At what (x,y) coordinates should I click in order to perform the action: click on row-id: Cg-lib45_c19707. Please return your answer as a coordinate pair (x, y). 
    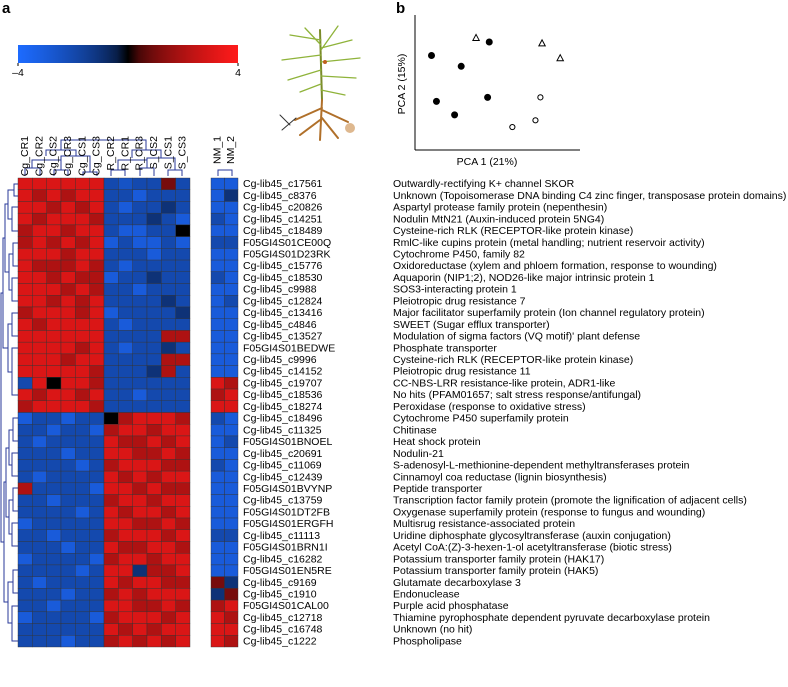
    Looking at the image, I should click on (283, 383).